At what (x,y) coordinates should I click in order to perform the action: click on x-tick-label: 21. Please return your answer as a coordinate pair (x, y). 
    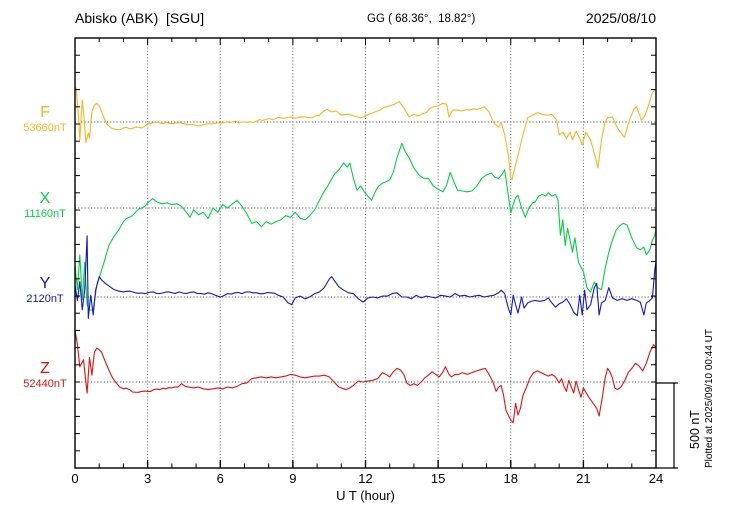
    Looking at the image, I should click on (583, 478).